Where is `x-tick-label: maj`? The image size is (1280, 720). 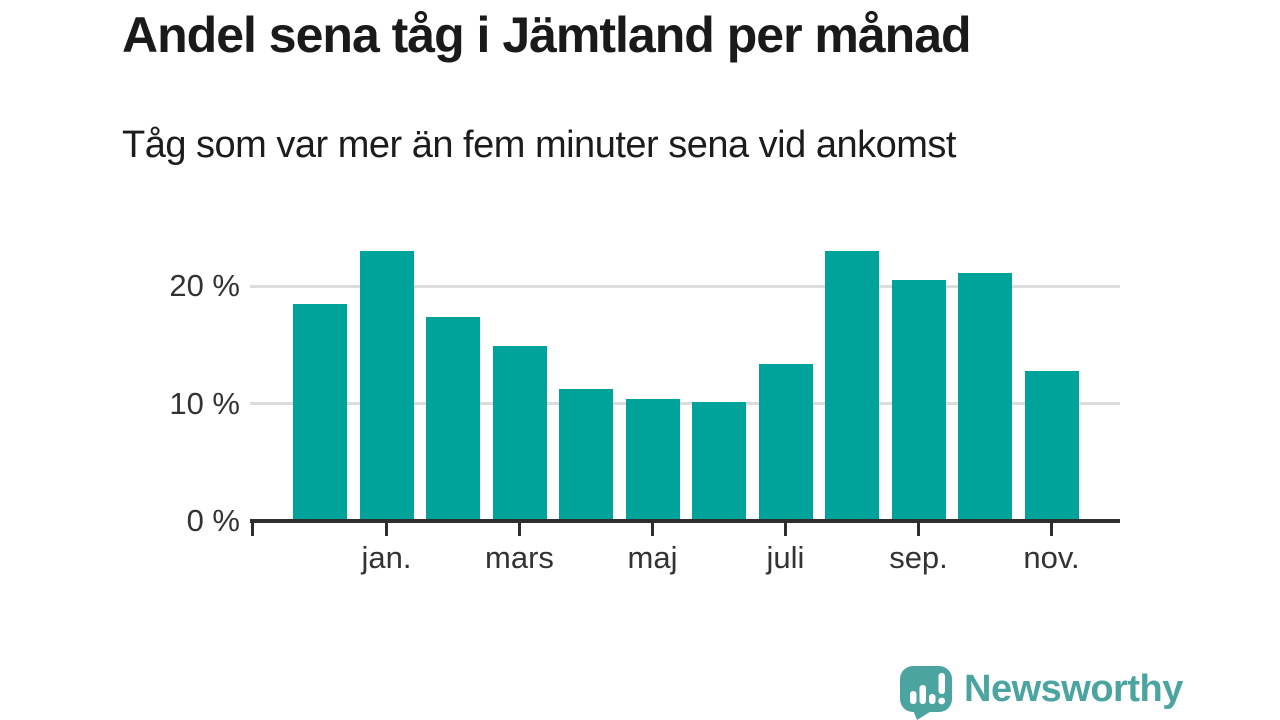
x-tick-label: maj is located at coordinates (652, 557).